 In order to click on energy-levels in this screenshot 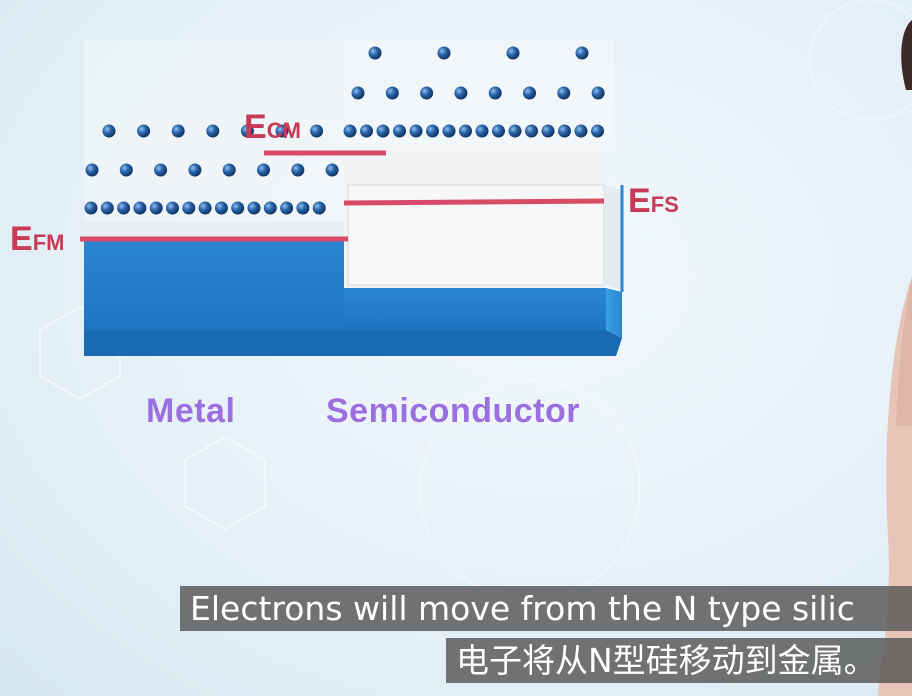, I will do `click(342, 196)`.